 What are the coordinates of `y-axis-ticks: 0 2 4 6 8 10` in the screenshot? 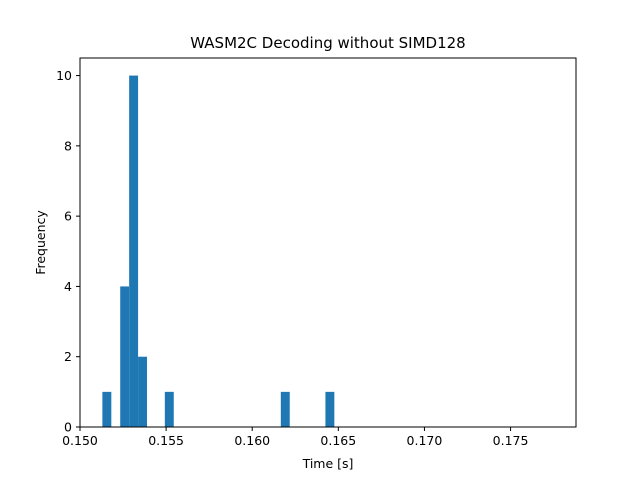 It's located at (68, 251).